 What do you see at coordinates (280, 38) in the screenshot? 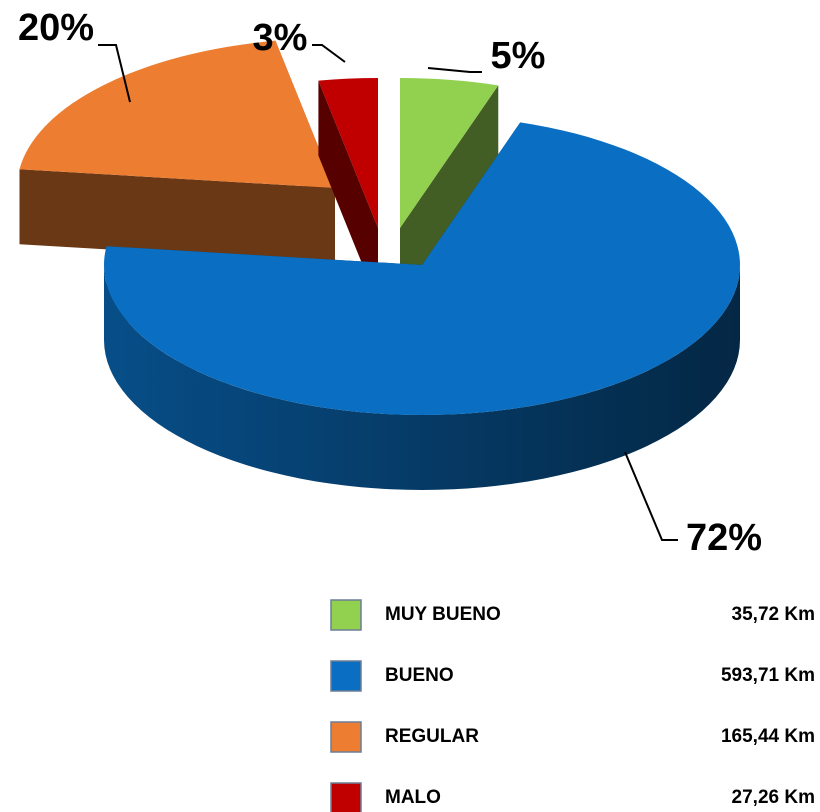
I see `data-label: 3%` at bounding box center [280, 38].